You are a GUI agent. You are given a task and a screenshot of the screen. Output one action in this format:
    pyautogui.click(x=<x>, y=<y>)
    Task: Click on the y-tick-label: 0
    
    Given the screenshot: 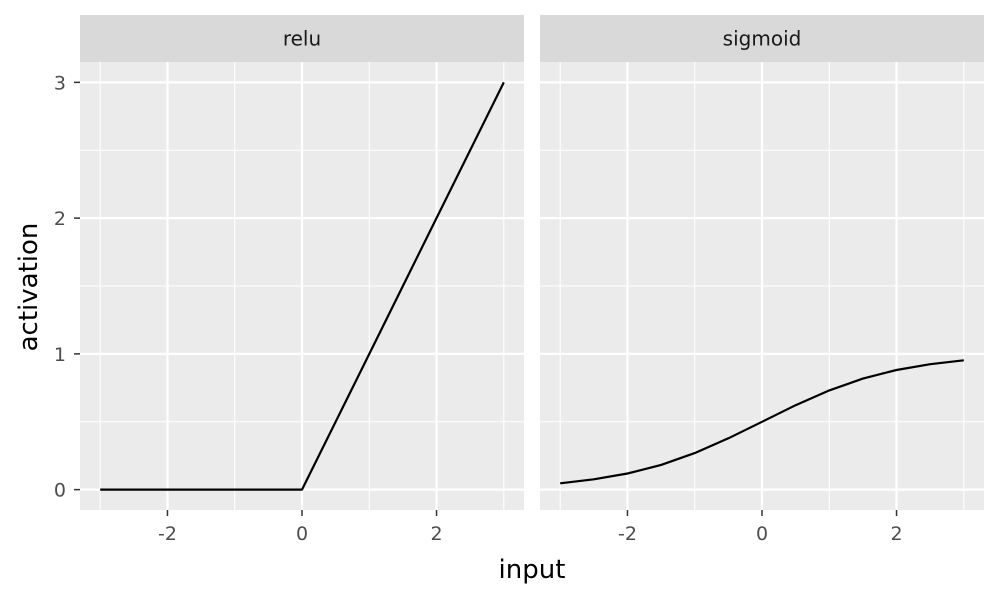 What is the action you would take?
    pyautogui.click(x=60, y=491)
    